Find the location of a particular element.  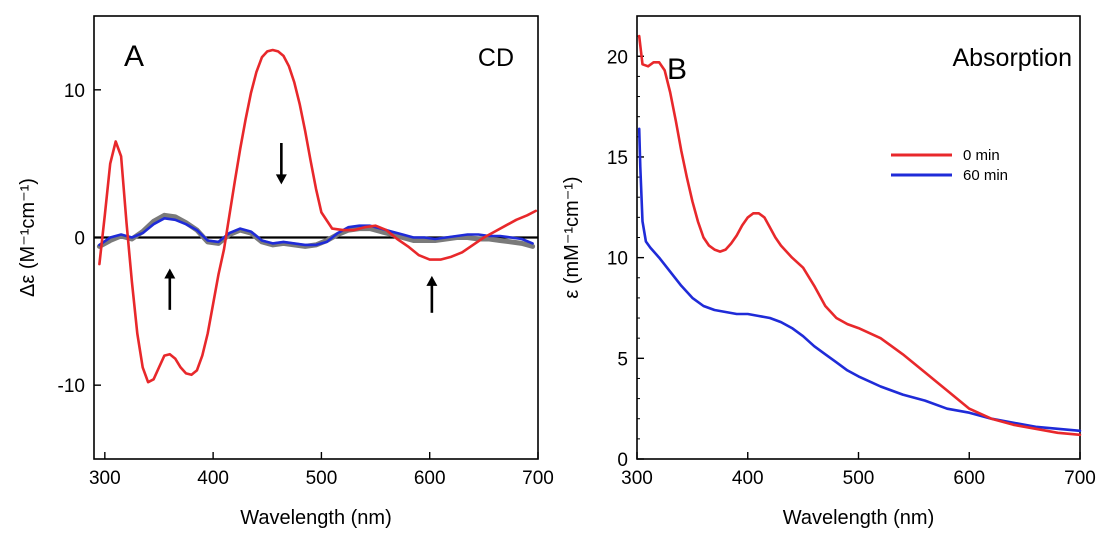

panel-title: CD is located at coordinates (496, 58).